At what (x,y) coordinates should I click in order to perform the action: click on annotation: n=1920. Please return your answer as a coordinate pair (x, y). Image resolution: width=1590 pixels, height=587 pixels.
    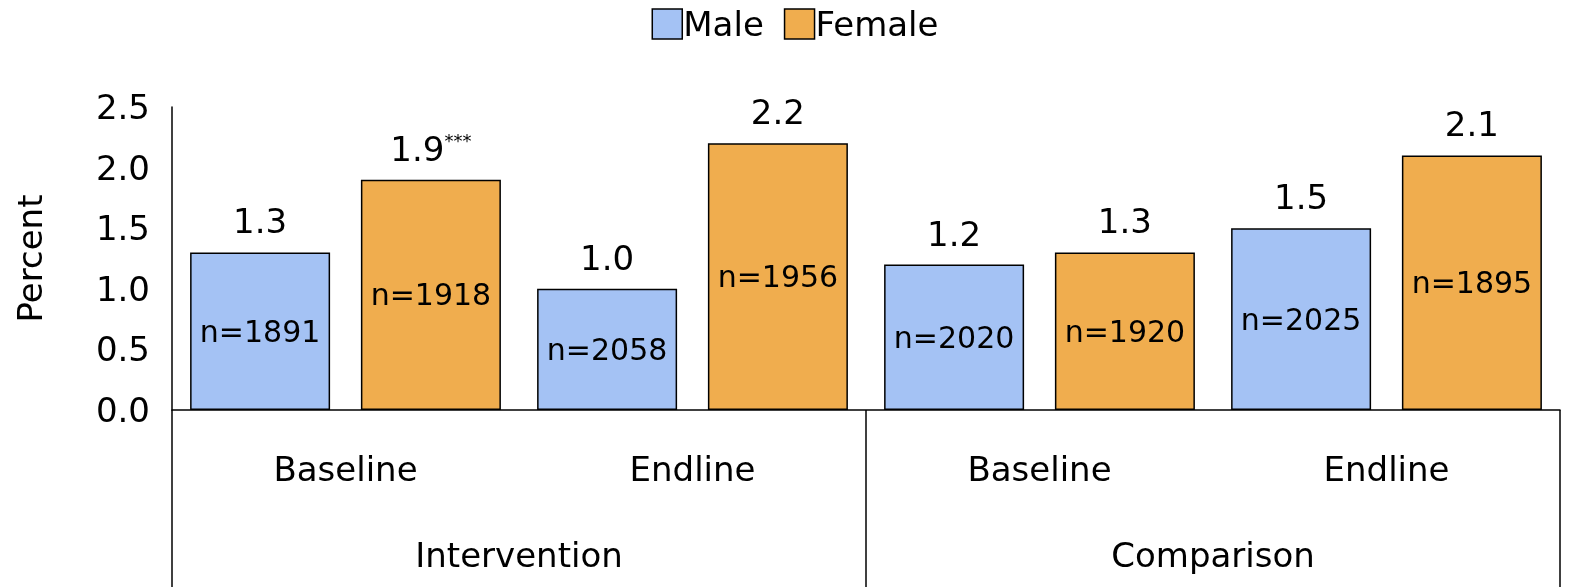
    Looking at the image, I should click on (1125, 331).